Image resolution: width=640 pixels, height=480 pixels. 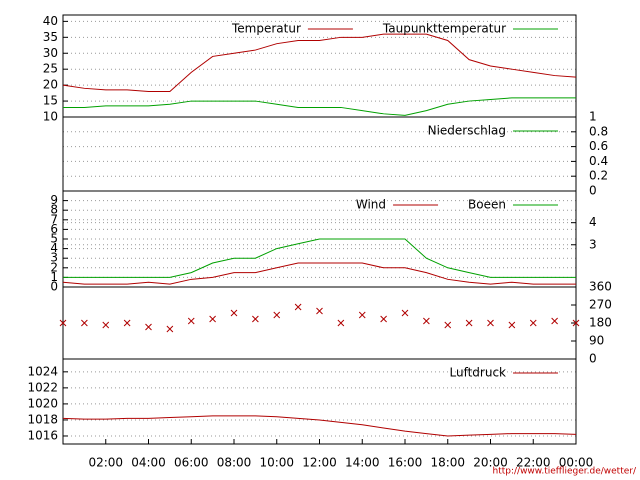 I want to click on y-tick-label: 1024, so click(x=42, y=371).